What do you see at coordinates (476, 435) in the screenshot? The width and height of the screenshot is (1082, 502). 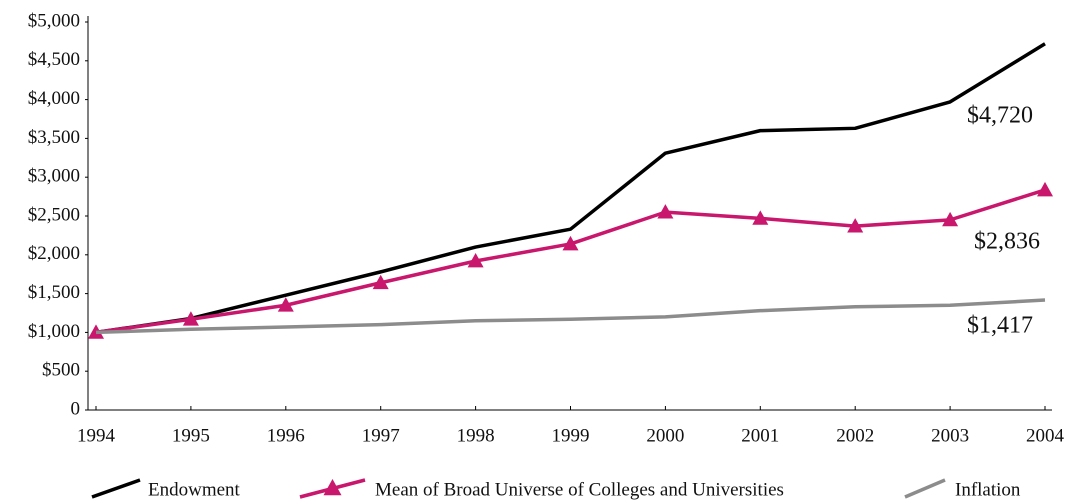 I see `x-tick-label: 1998` at bounding box center [476, 435].